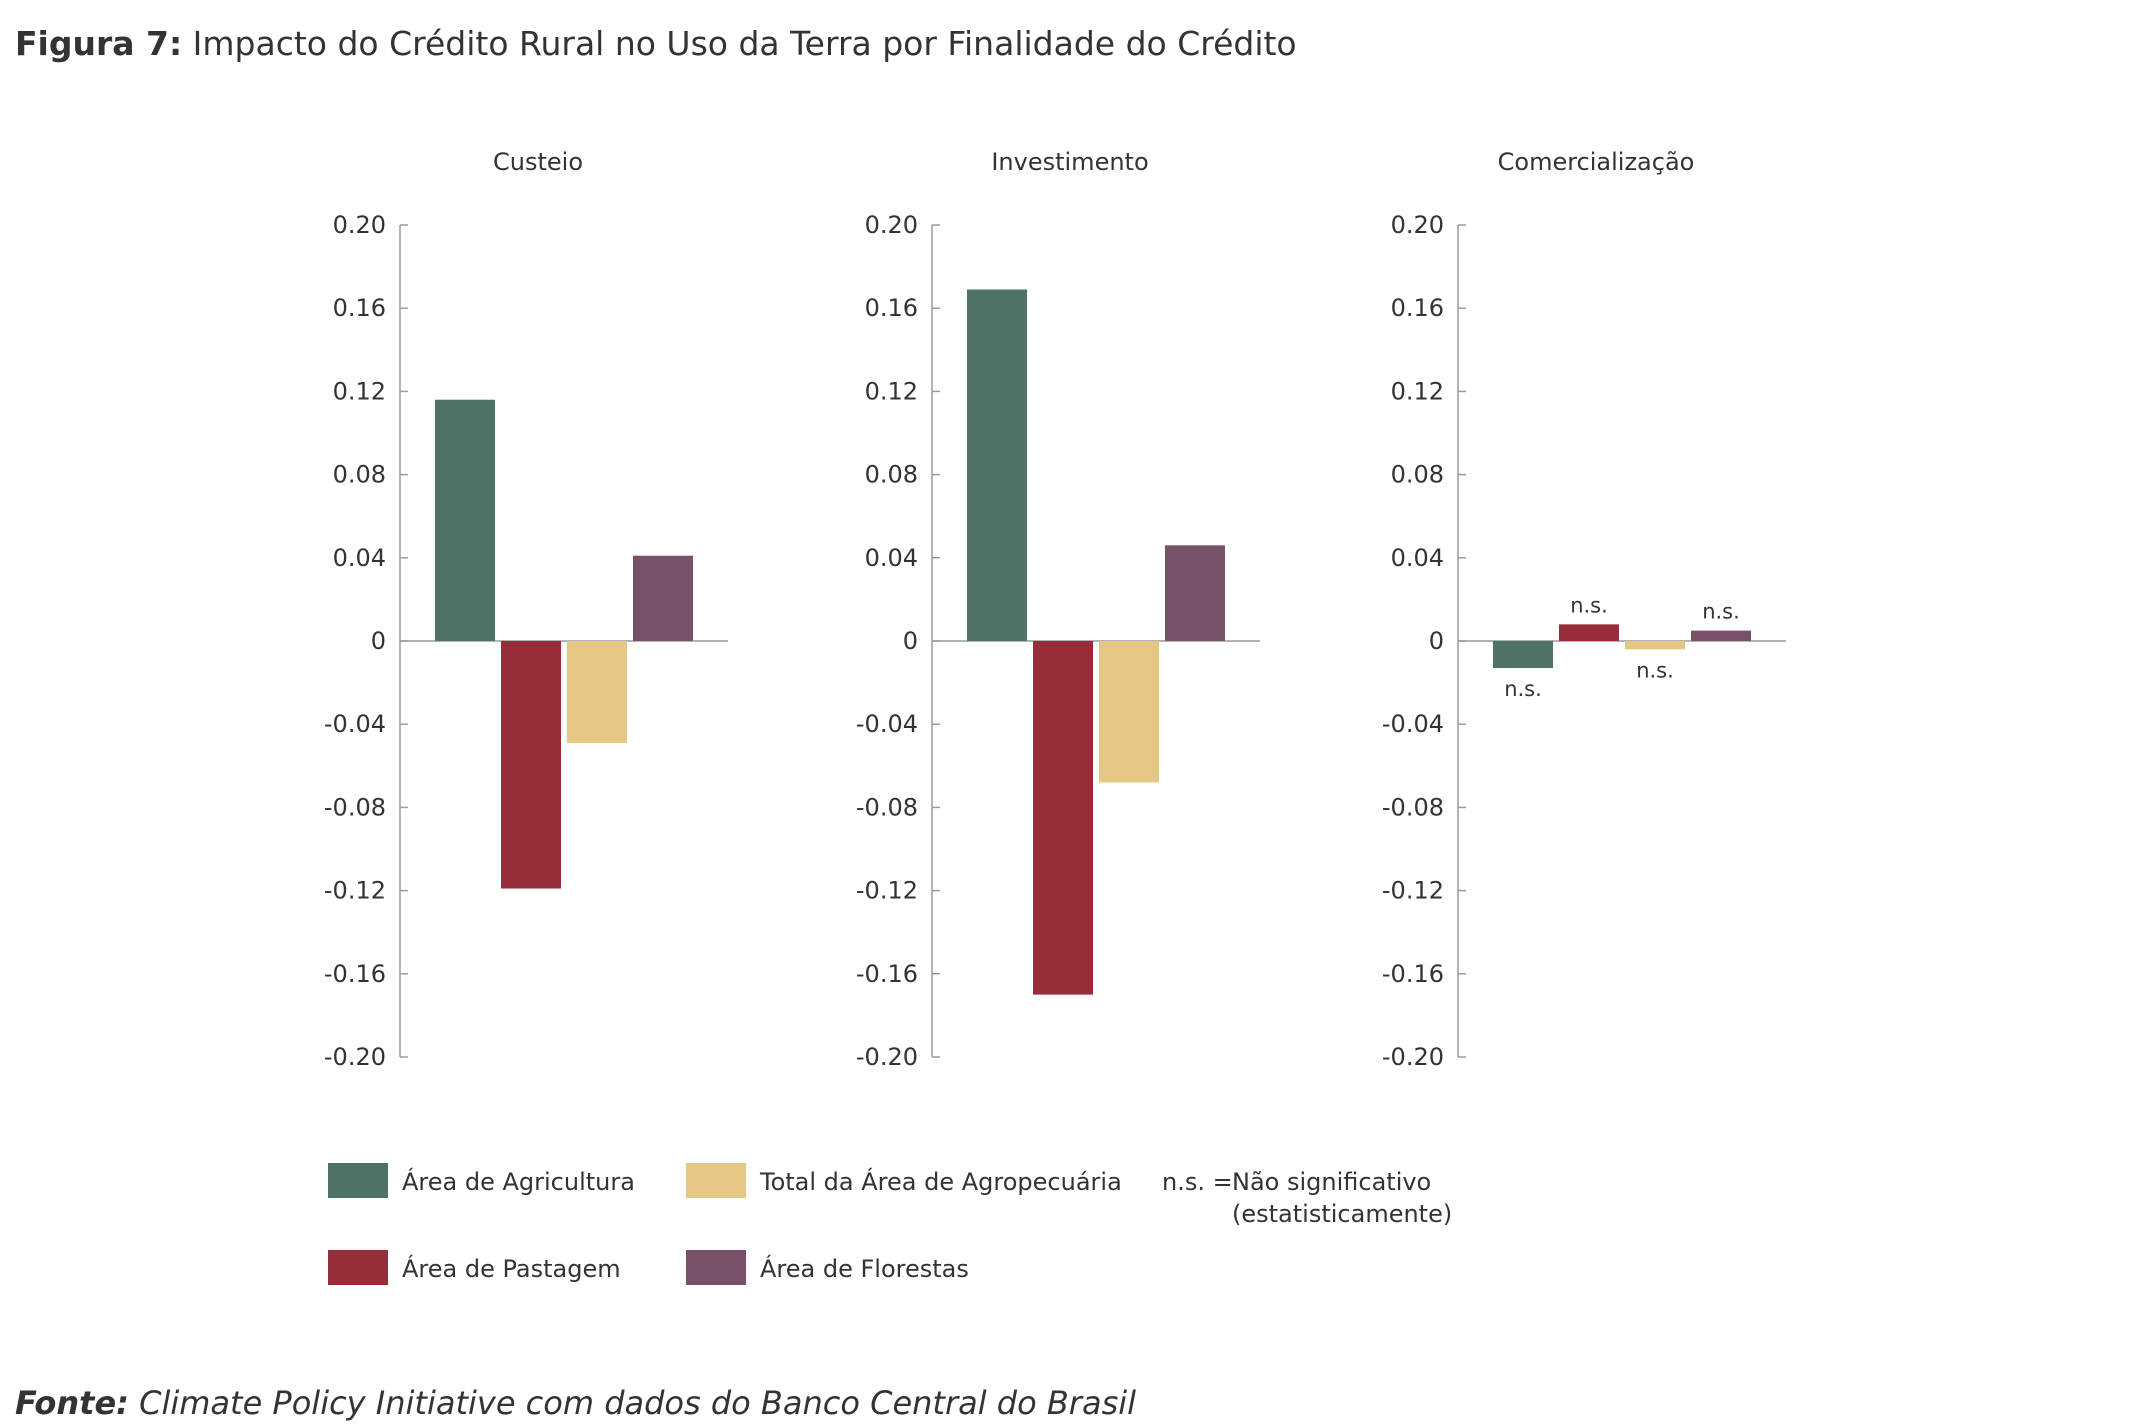  I want to click on legend-label: Total da Área de Agropecuária, so click(940, 1181).